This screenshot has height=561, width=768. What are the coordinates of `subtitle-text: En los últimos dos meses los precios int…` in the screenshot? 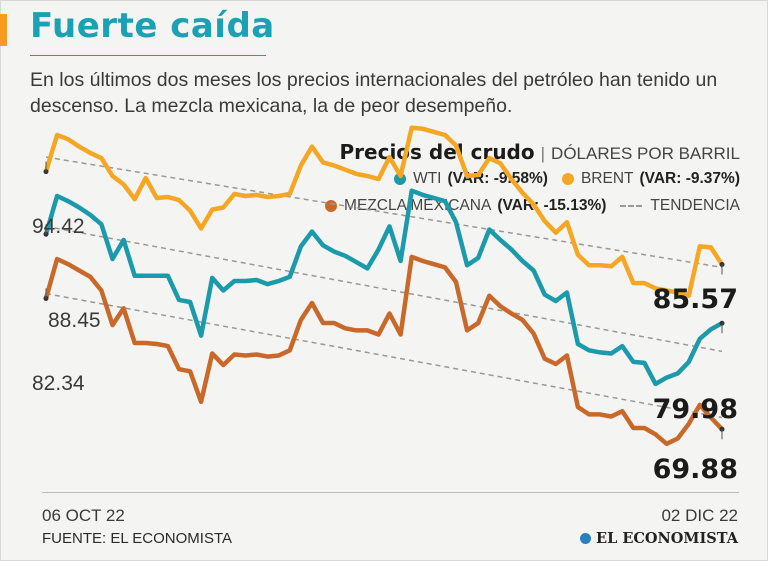 It's located at (374, 93).